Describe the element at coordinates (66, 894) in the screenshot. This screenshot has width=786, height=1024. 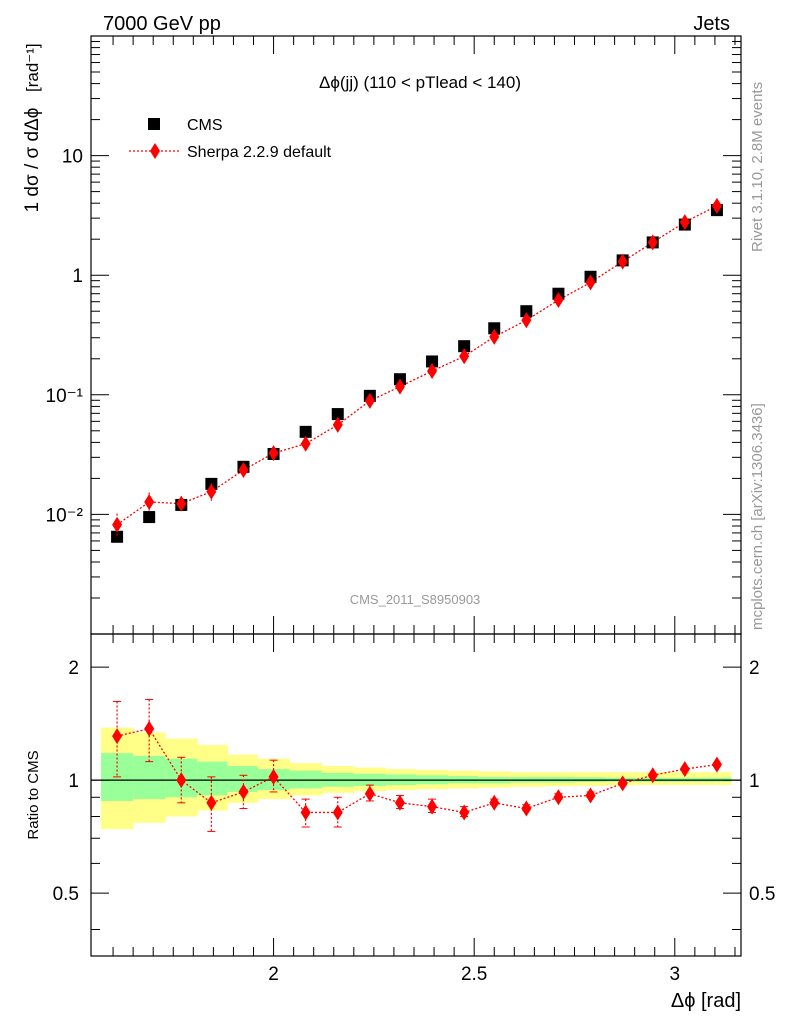
I see `ratio-y-tick-label-left: 0.5` at that location.